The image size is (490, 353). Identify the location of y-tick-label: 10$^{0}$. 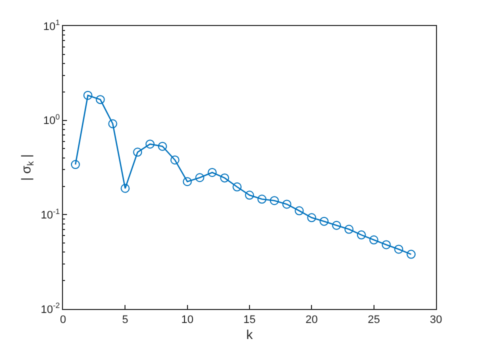
(51, 120).